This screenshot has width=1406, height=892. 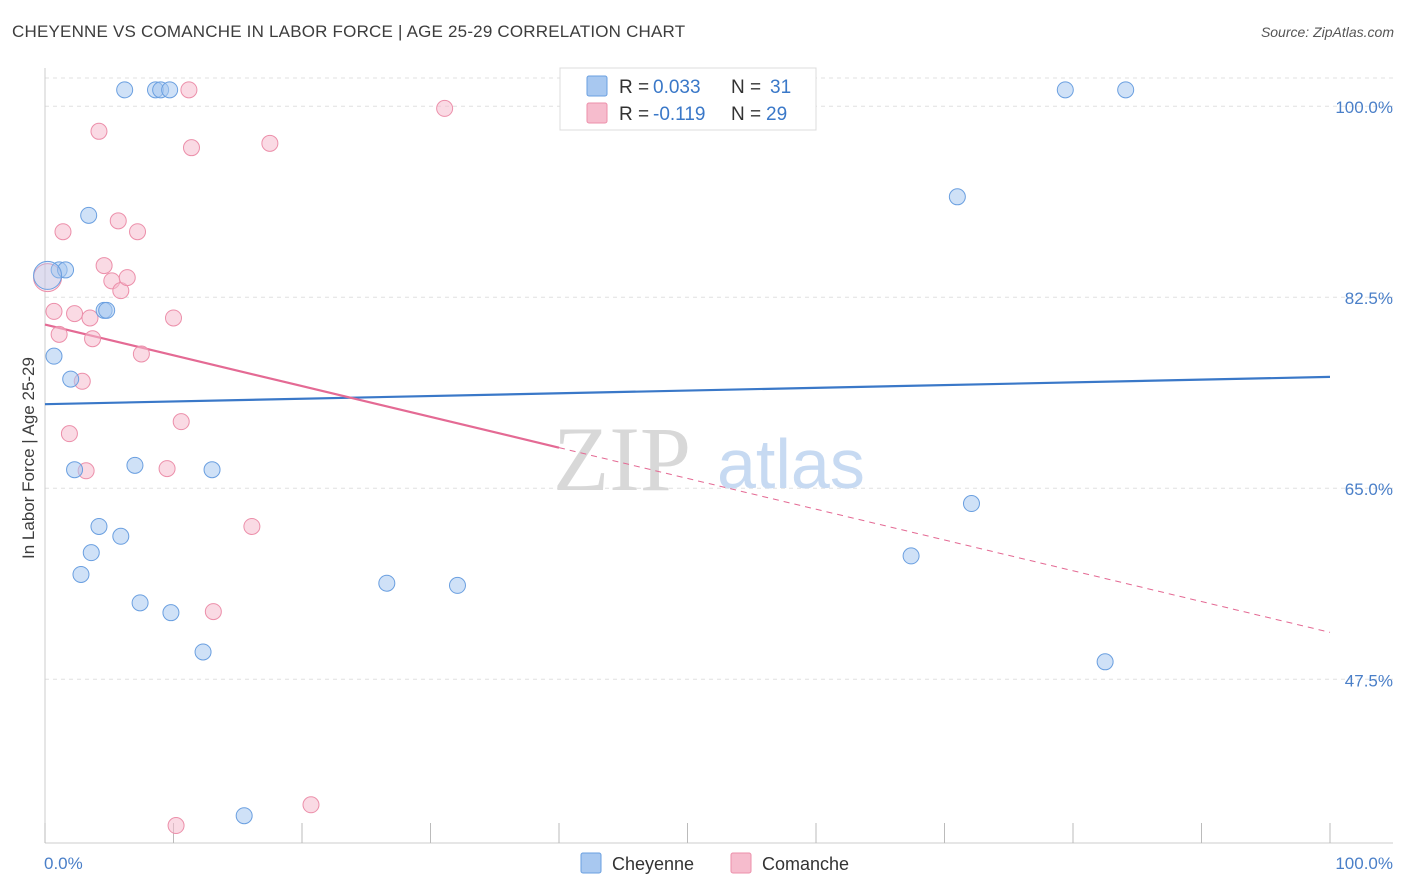 What do you see at coordinates (597, 86) in the screenshot?
I see `legend-cheyenne-swatch` at bounding box center [597, 86].